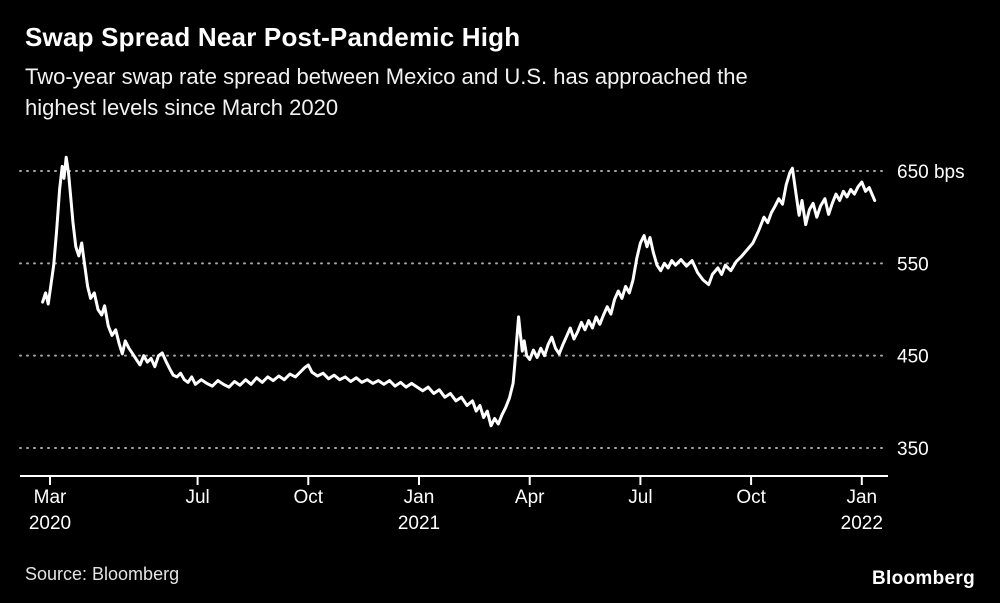  I want to click on chart-title: Swap Spread Near Post-Pandemic High, so click(273, 37).